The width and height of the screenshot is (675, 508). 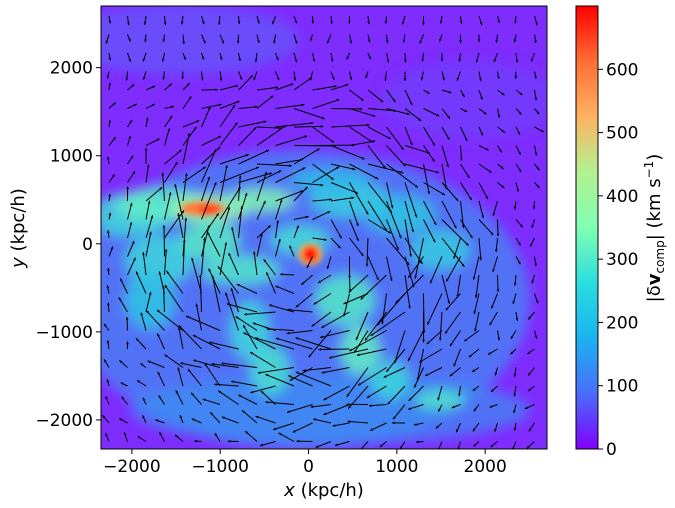 I want to click on x-tick-label: 2000, so click(x=485, y=467).